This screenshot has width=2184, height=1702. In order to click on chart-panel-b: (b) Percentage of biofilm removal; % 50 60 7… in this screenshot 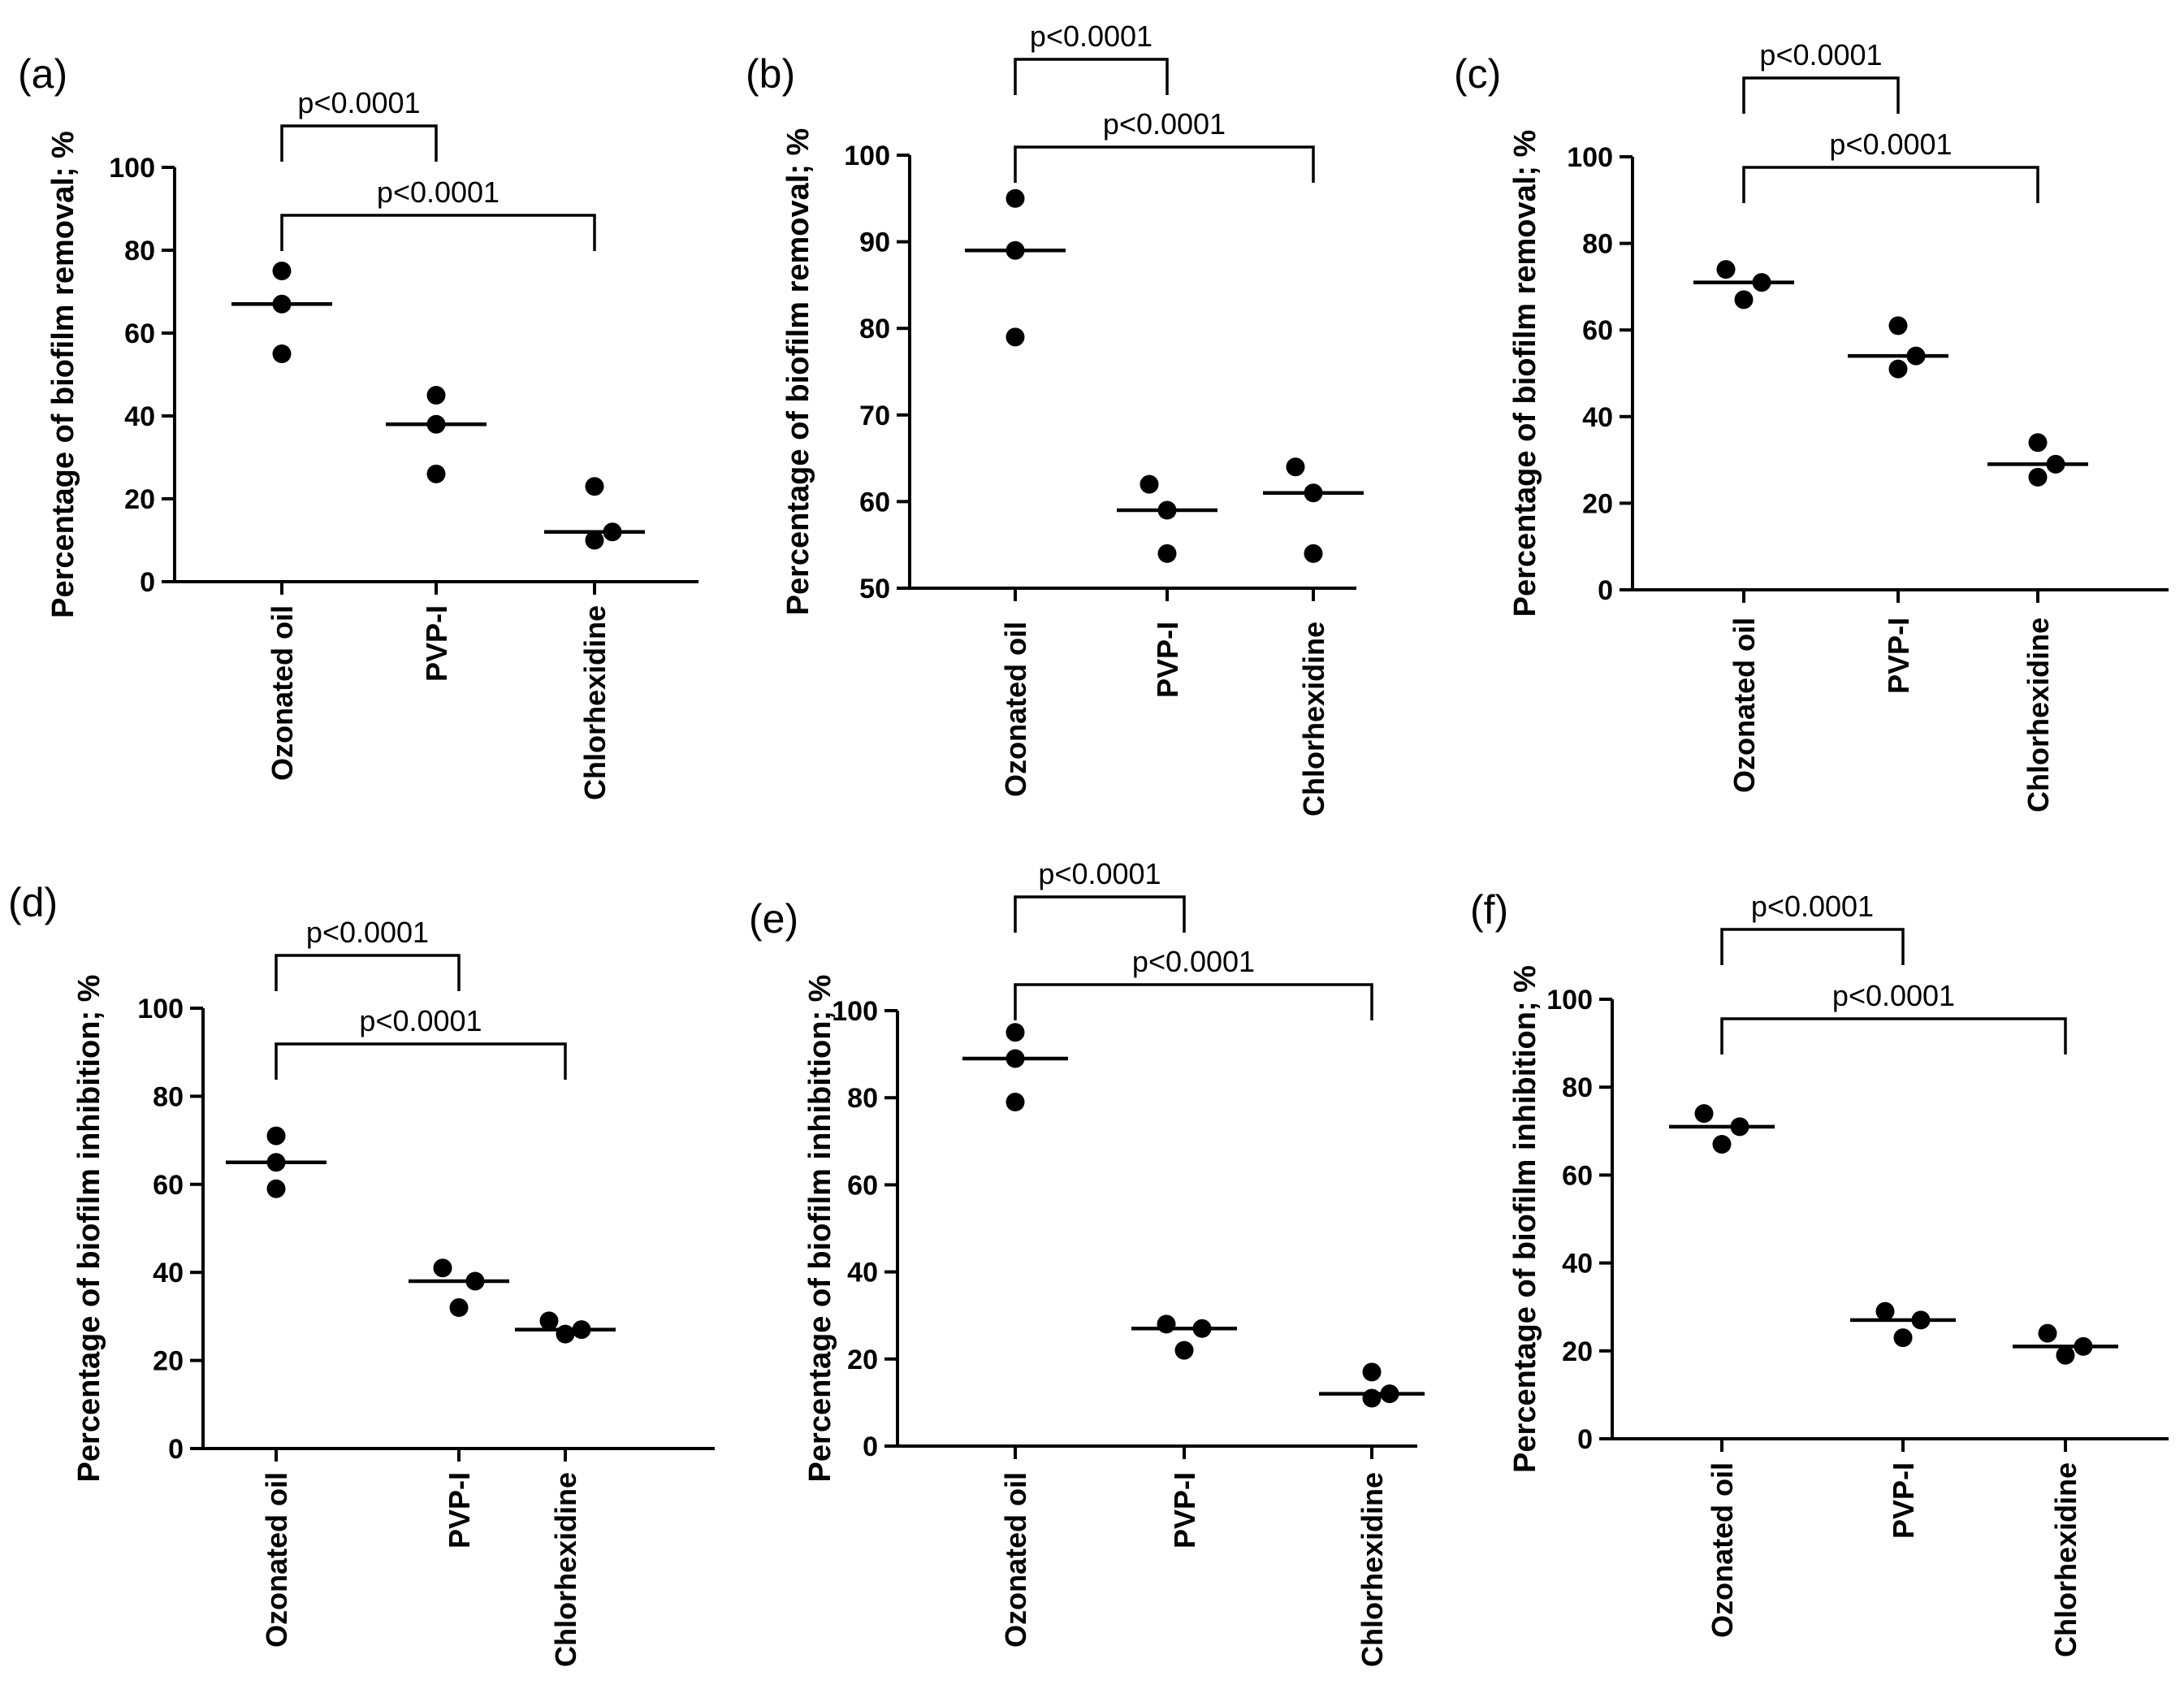, I will do `click(1055, 417)`.